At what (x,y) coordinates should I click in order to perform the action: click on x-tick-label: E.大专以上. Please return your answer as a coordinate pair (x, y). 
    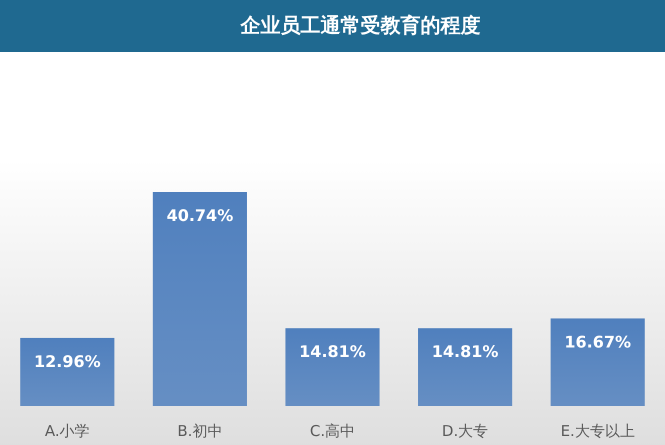
    Looking at the image, I should click on (597, 431).